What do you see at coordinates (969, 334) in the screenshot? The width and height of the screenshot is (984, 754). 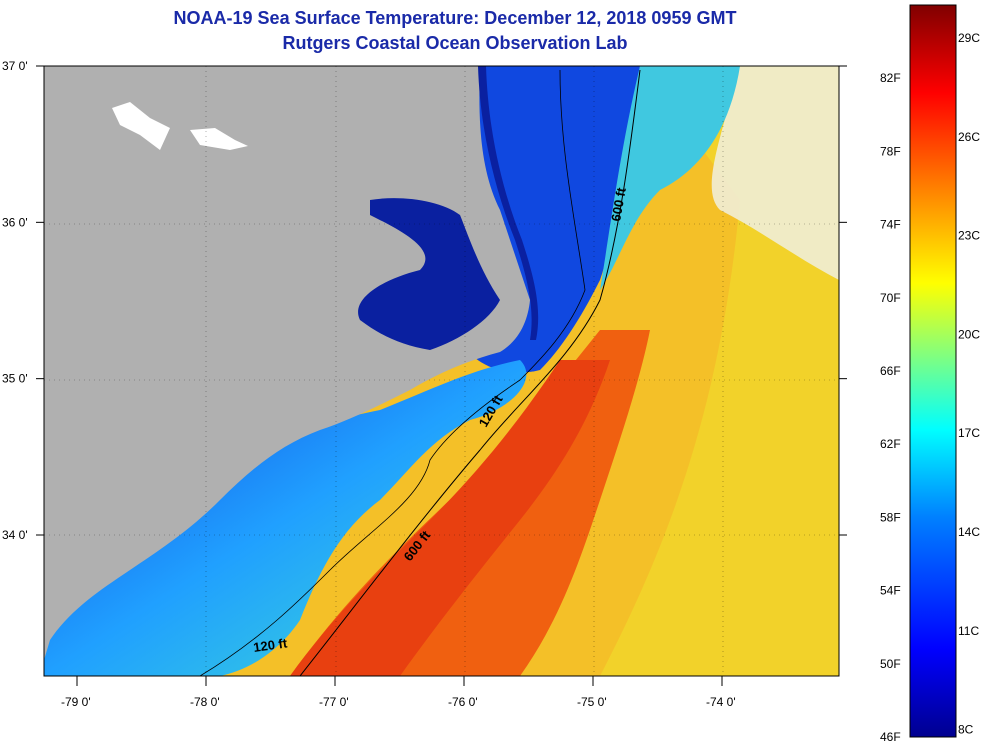 I see `colorbar-c-label: 20C` at bounding box center [969, 334].